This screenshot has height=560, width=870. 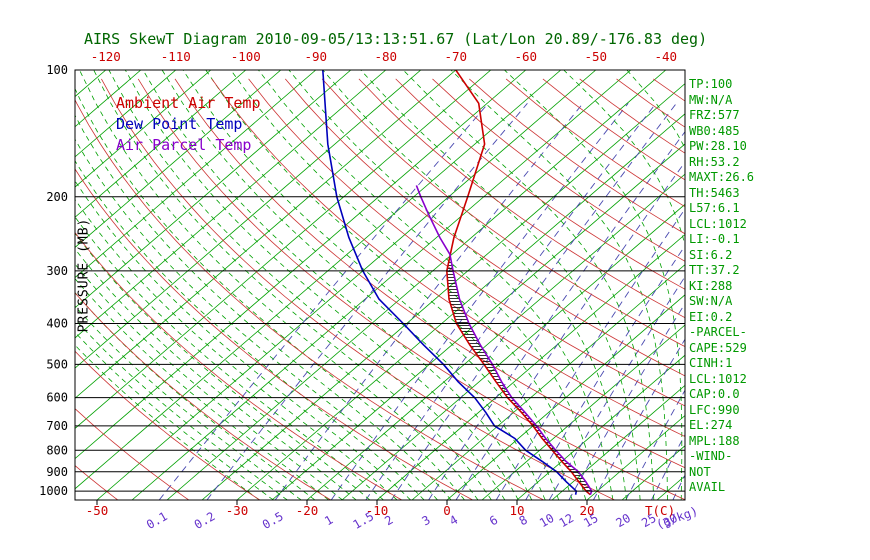 What do you see at coordinates (57, 398) in the screenshot?
I see `pressure-tick-label: 600` at bounding box center [57, 398].